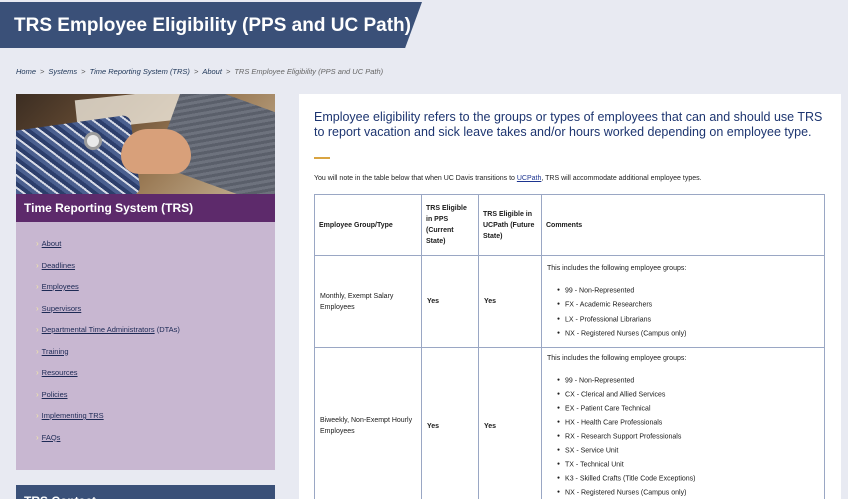 The height and width of the screenshot is (499, 848). I want to click on sidebar-link: Supervisors, so click(61, 308).